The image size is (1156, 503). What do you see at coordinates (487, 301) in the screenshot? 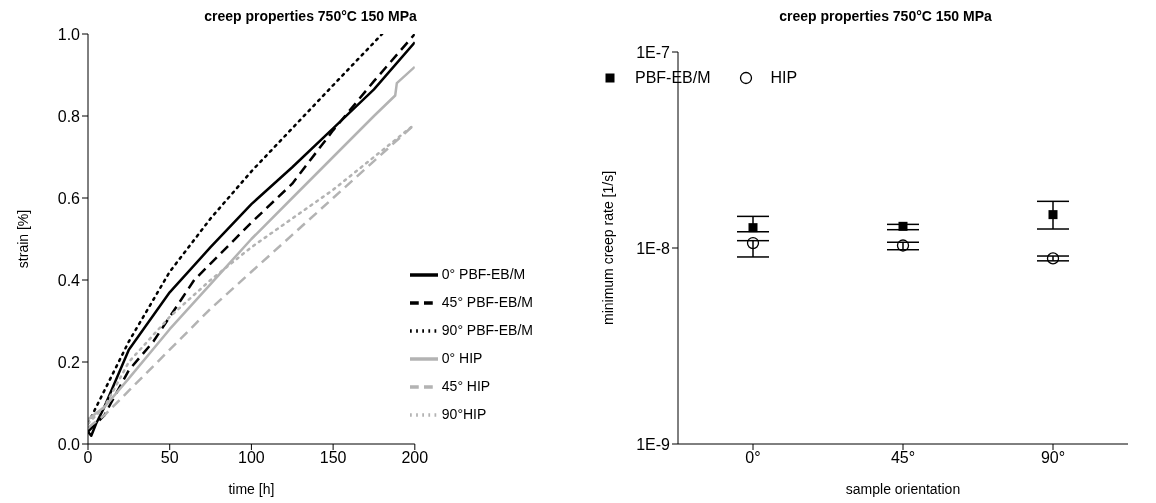
I see `legend-label: 45° PBF-EB/M` at bounding box center [487, 301].